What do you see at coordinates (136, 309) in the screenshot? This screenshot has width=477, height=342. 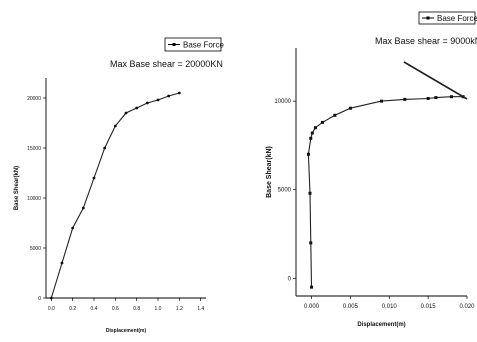 I see `x-tick-label: 0.8` at bounding box center [136, 309].